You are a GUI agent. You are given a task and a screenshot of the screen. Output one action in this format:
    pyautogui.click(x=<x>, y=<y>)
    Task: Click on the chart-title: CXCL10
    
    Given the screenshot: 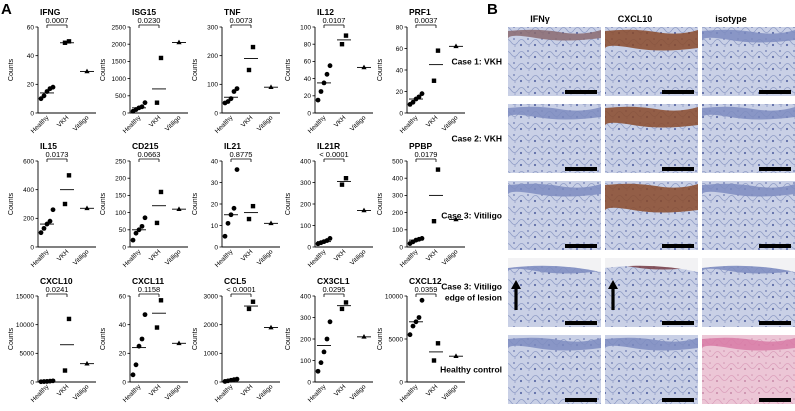 What is the action you would take?
    pyautogui.click(x=56, y=281)
    